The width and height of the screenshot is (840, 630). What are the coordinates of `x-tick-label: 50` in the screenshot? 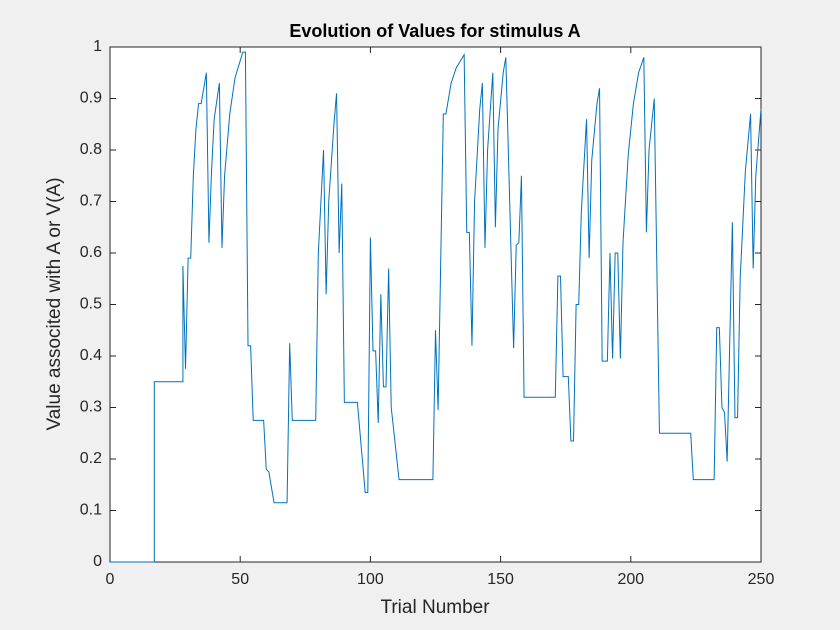 It's located at (240, 579).